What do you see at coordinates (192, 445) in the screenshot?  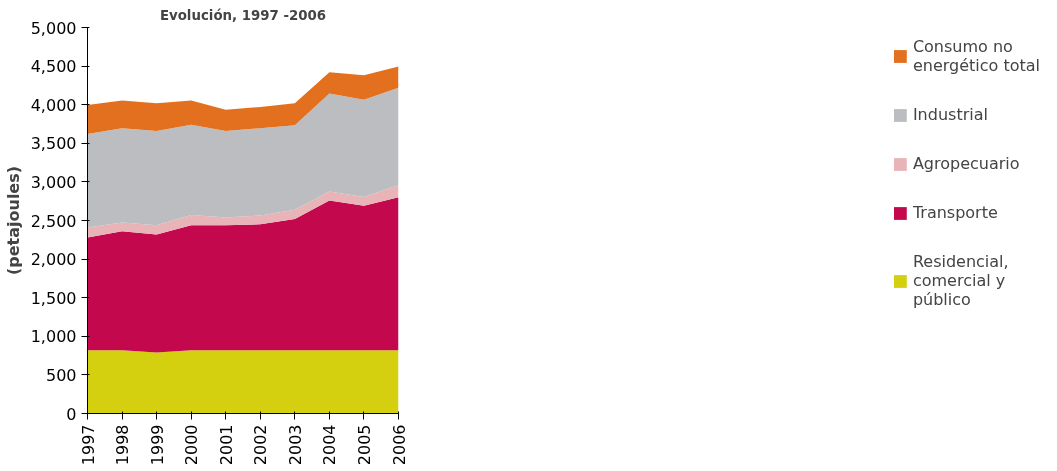 I see `x-tick-label: 2000` at bounding box center [192, 445].